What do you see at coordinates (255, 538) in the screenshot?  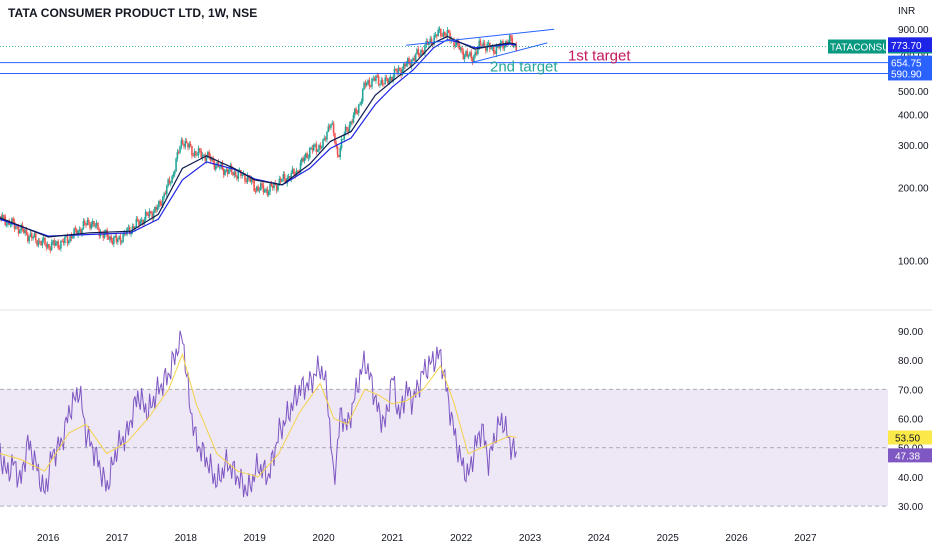 I see `time-tick-label: 2019` at bounding box center [255, 538].